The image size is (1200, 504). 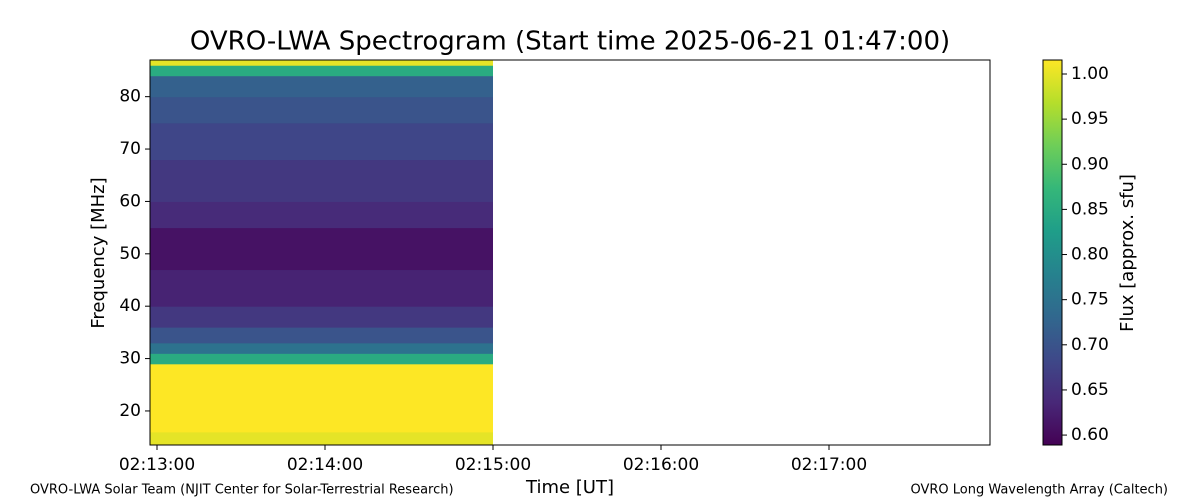 I want to click on x-axis-label: Time [UT], so click(x=569, y=487).